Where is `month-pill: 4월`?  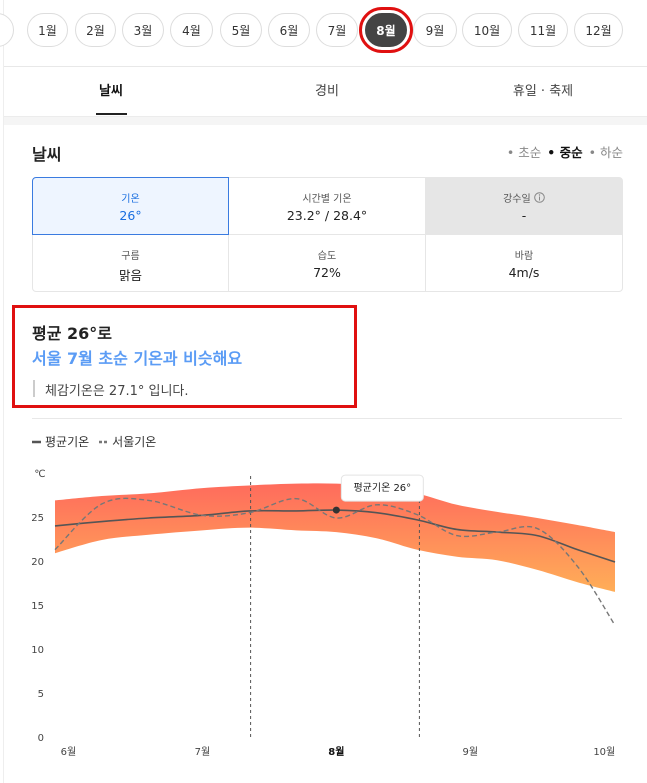
month-pill: 4월 is located at coordinates (191, 30).